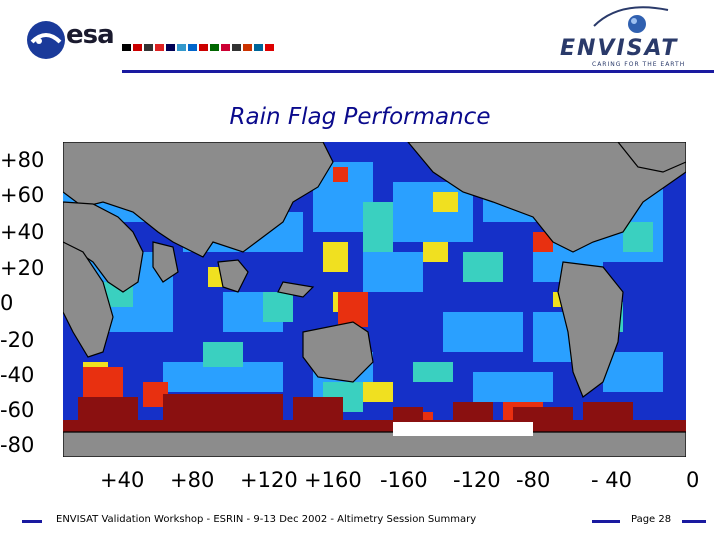 The width and height of the screenshot is (720, 540). I want to click on longitude-label: -120, so click(477, 480).